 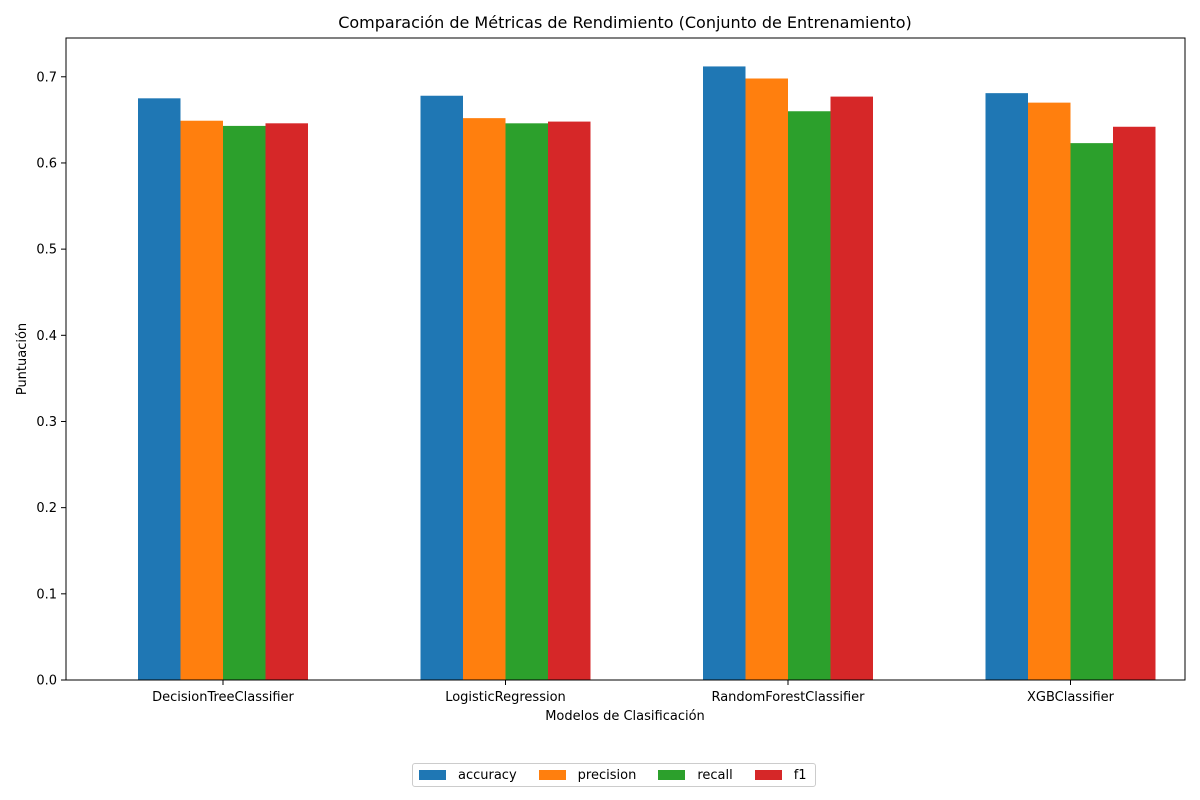 I want to click on x-tick-label: LogisticRegression, so click(x=505, y=697).